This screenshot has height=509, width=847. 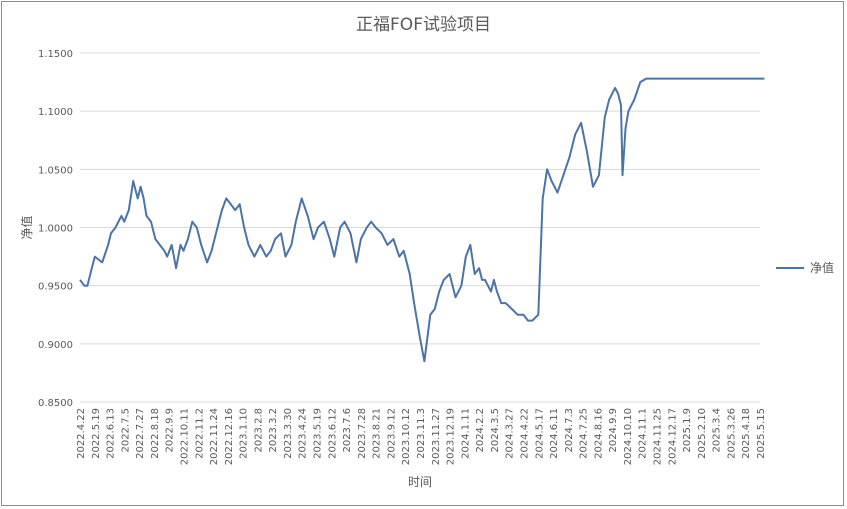 I want to click on y-tick-label: 1.1500, so click(x=55, y=54).